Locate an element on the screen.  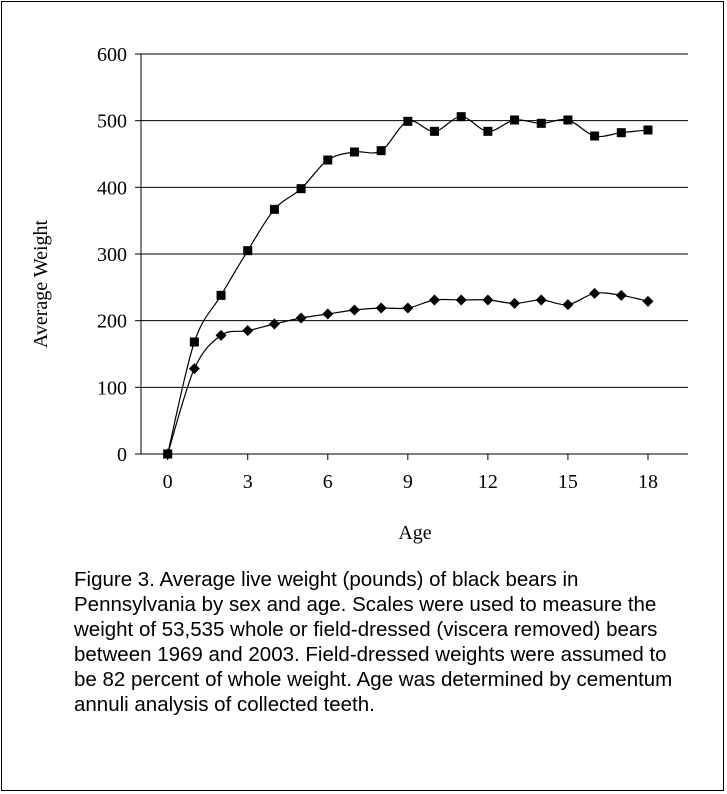
y-tick-label: 600 is located at coordinates (112, 55).